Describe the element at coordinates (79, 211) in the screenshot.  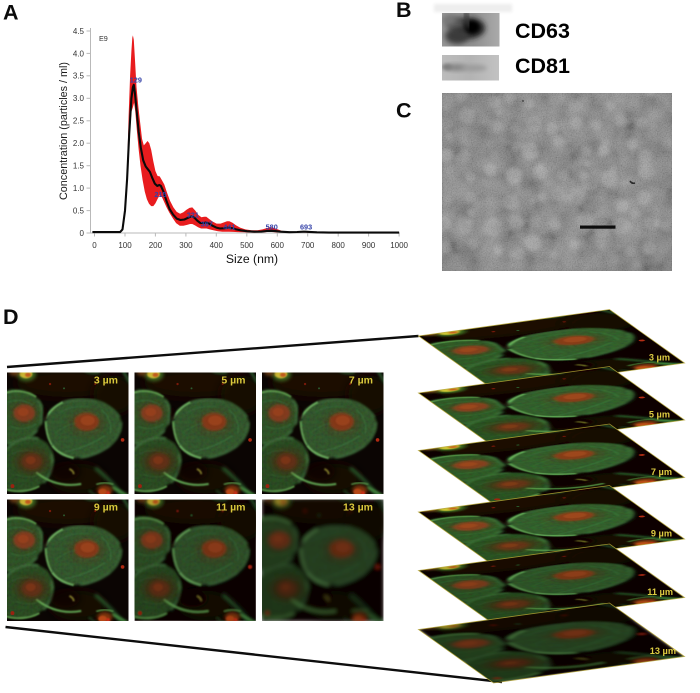
I see `svg-text: 0.5` at that location.